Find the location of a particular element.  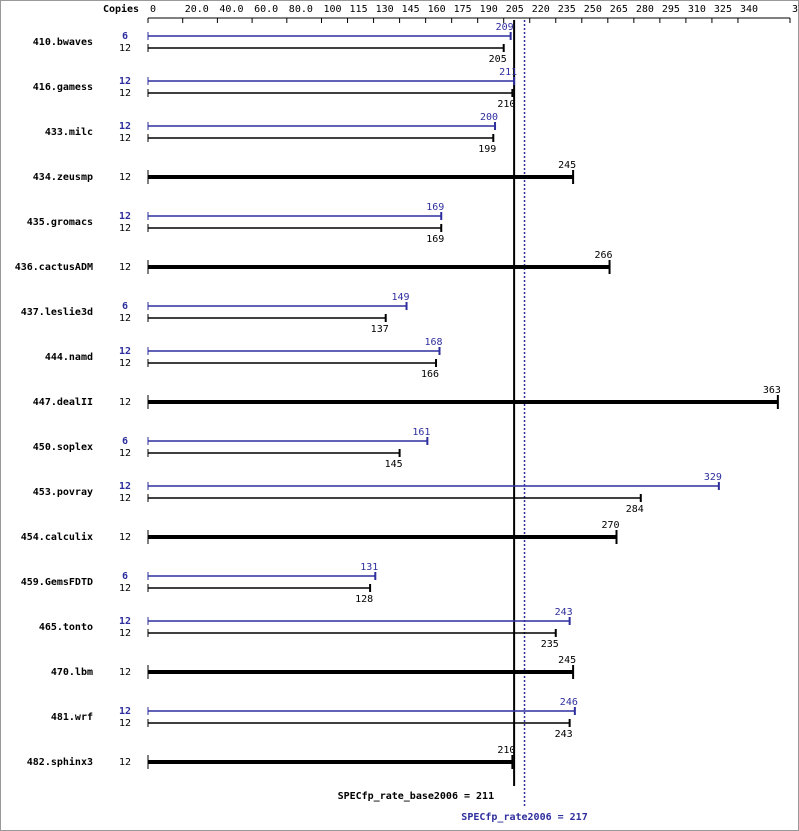

x-tick-label: 220 is located at coordinates (541, 9).